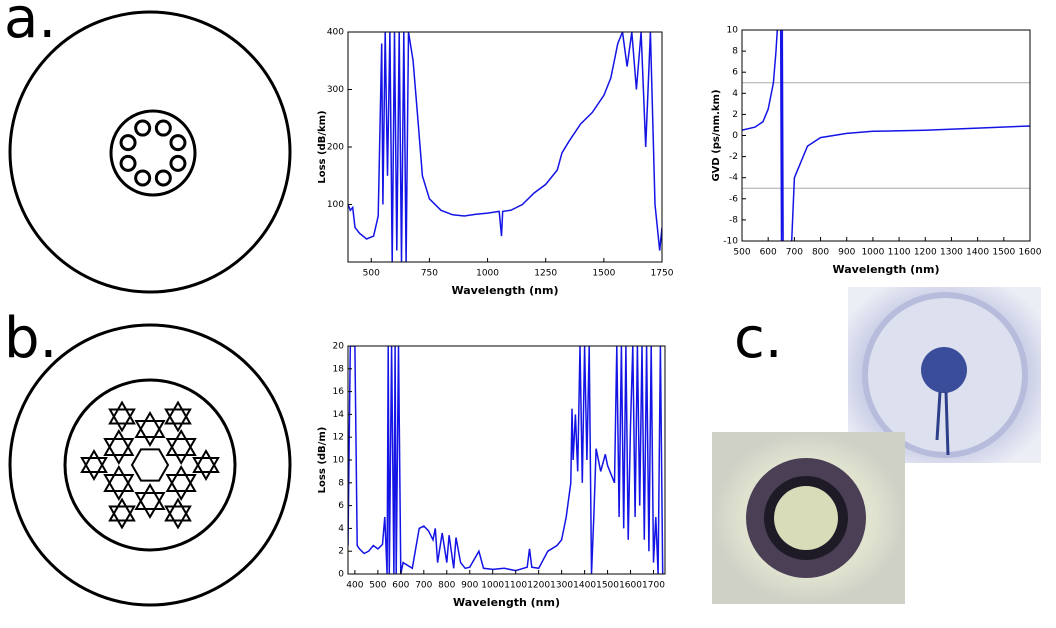 The image size is (1056, 628). I want to click on y-tick-label: 20, so click(339, 347).